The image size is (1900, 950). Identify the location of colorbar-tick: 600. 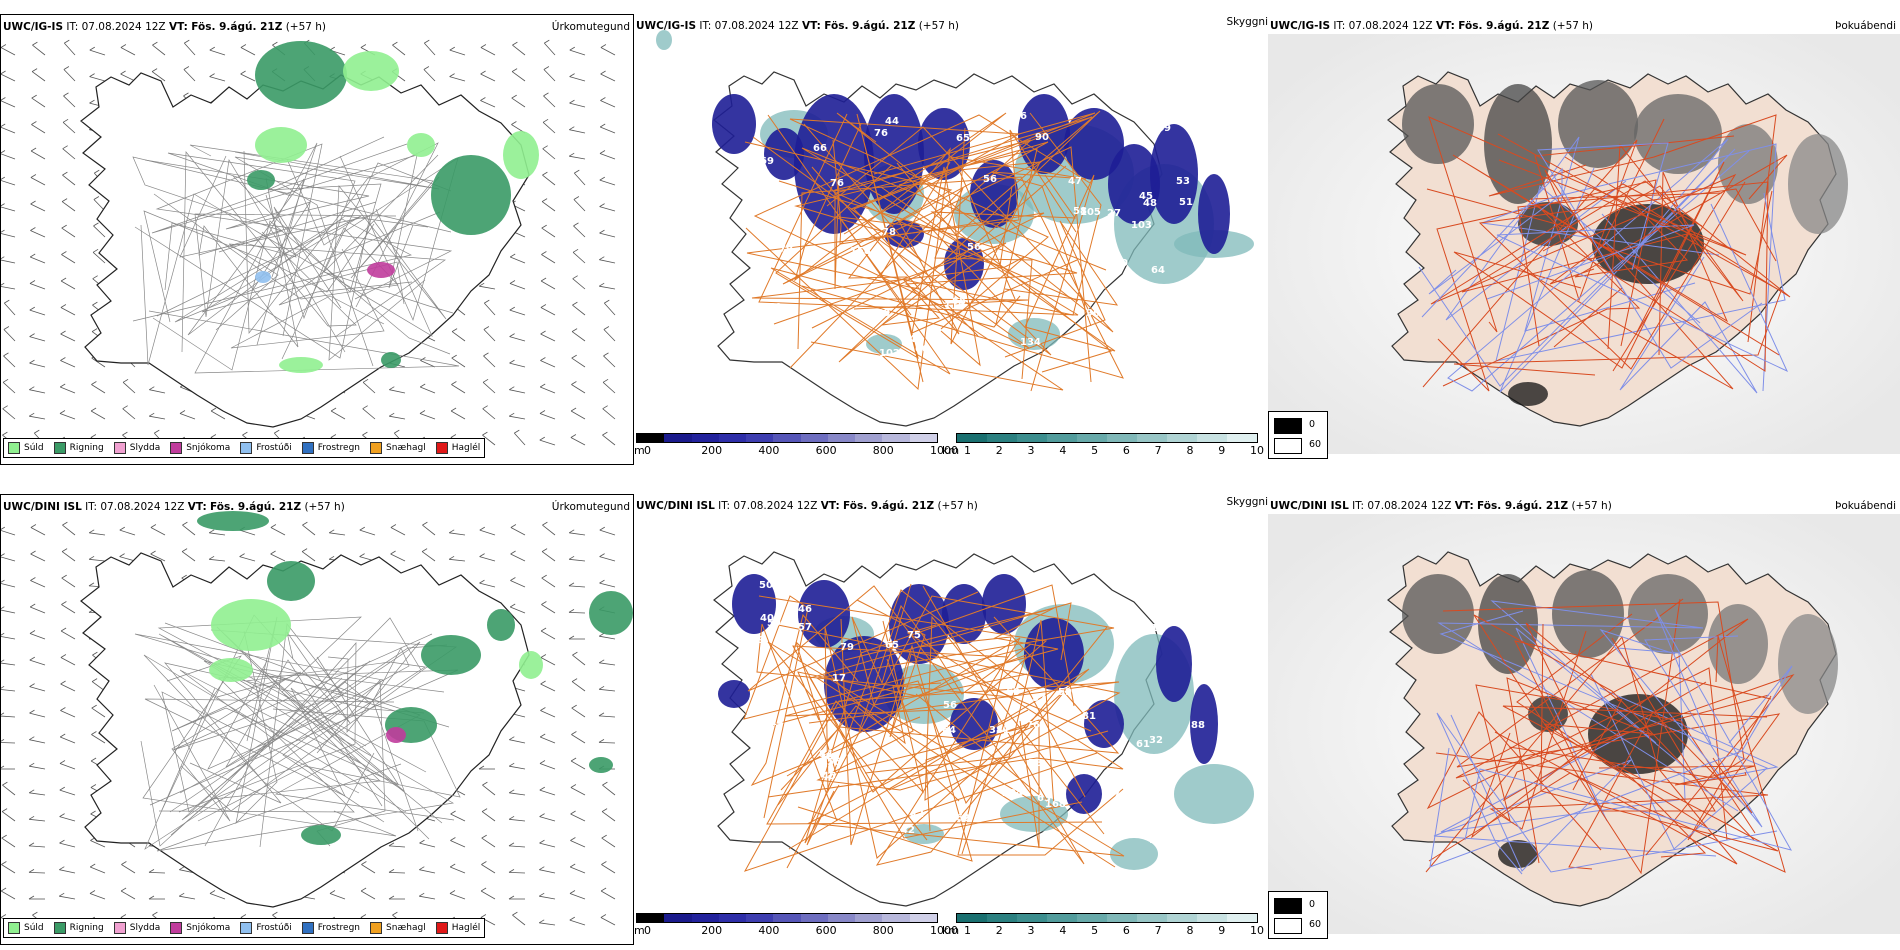
(826, 450).